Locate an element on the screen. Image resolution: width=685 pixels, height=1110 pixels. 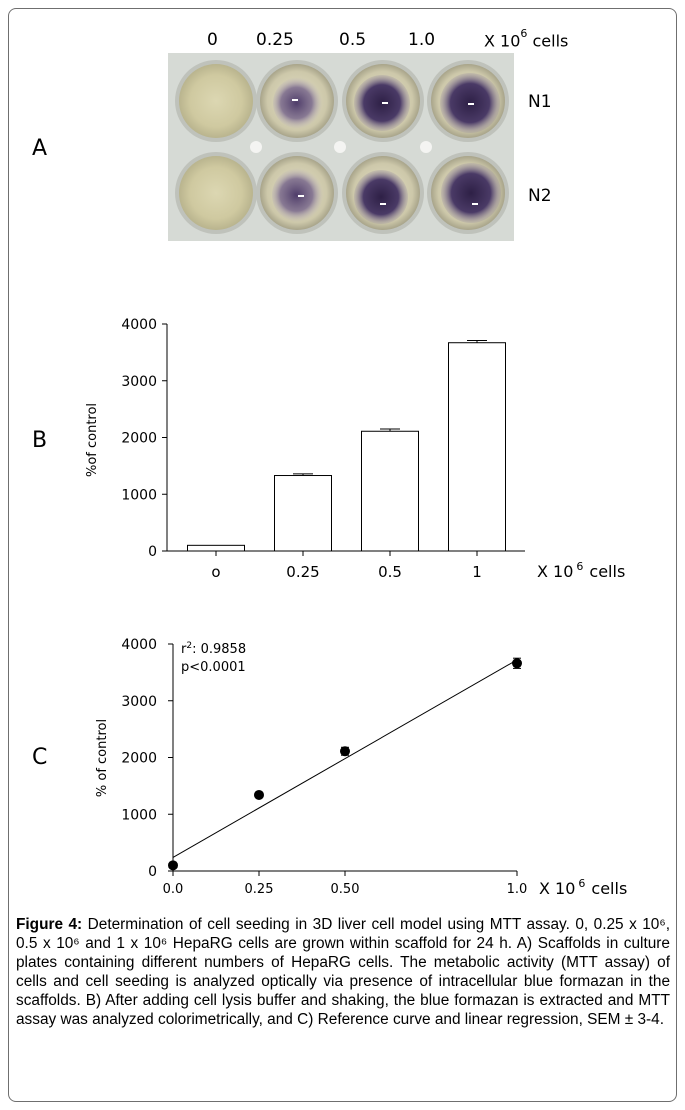
r2-annotation: r2: 0.9858 is located at coordinates (213, 649).